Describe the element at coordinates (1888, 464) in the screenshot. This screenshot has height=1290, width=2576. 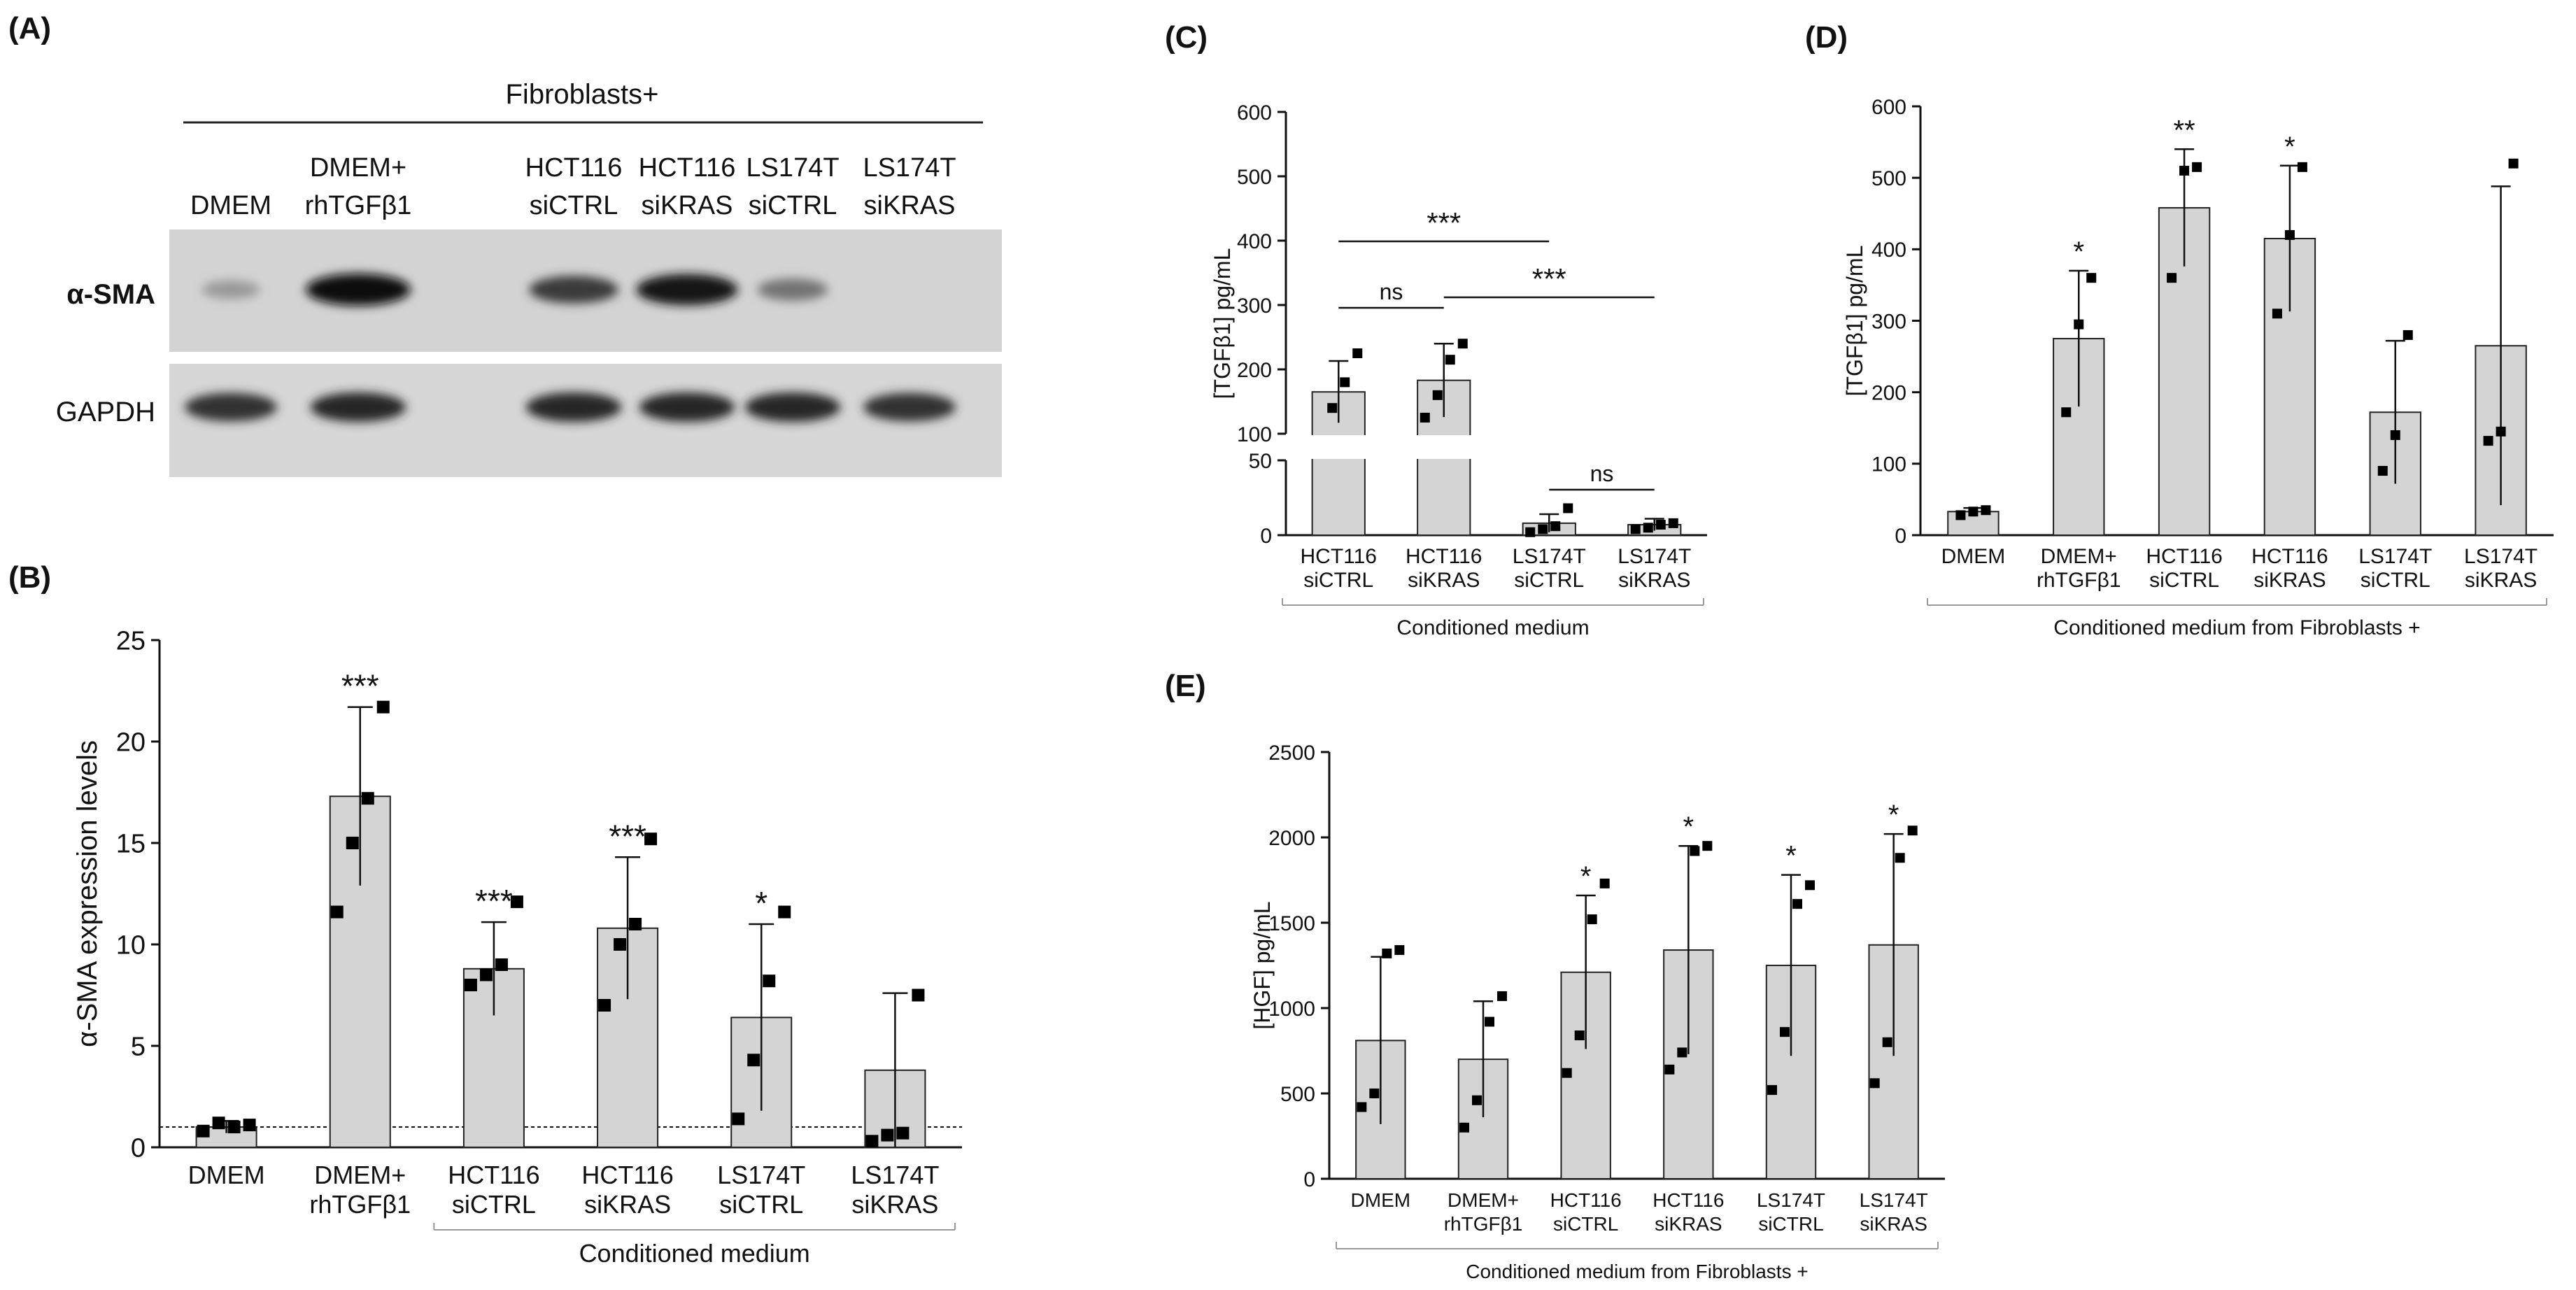
I see `y-tick-label: 100` at that location.